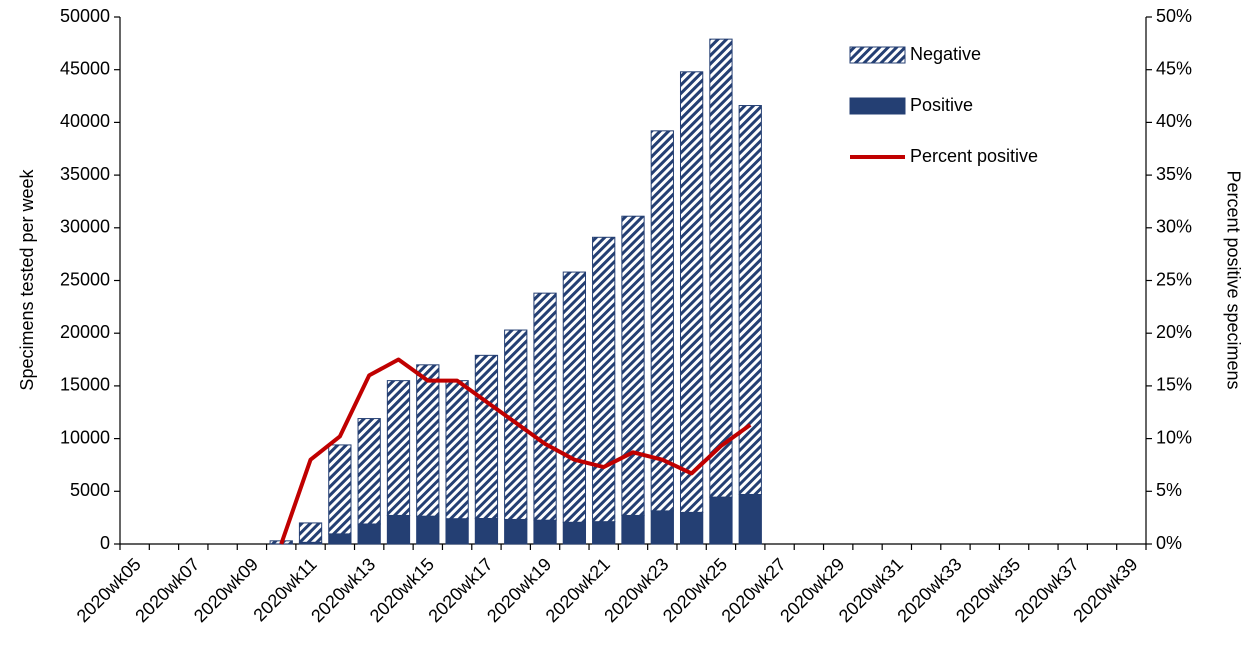 The width and height of the screenshot is (1250, 649). What do you see at coordinates (1174, 385) in the screenshot?
I see `y2-tick-label: 15%` at bounding box center [1174, 385].